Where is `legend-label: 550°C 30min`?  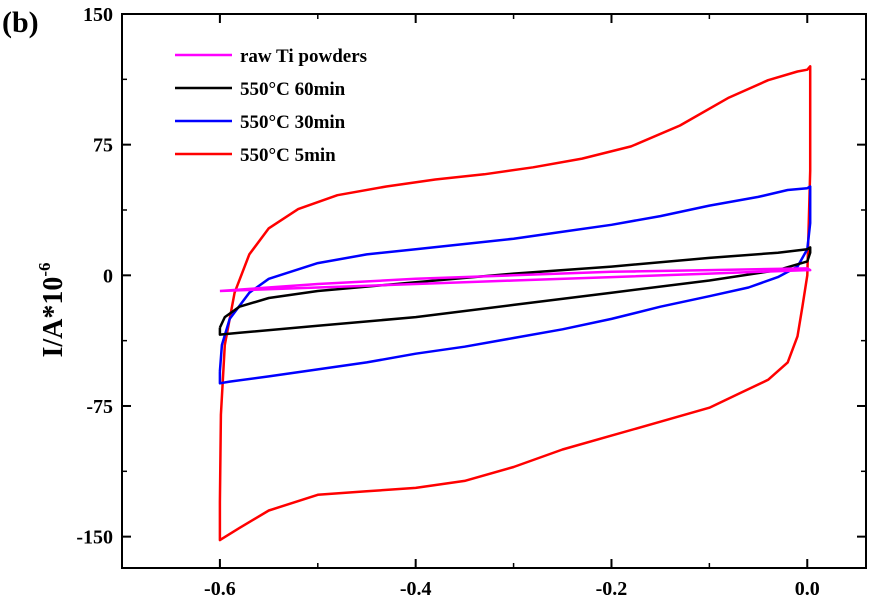
legend-label: 550°C 30min is located at coordinates (293, 122).